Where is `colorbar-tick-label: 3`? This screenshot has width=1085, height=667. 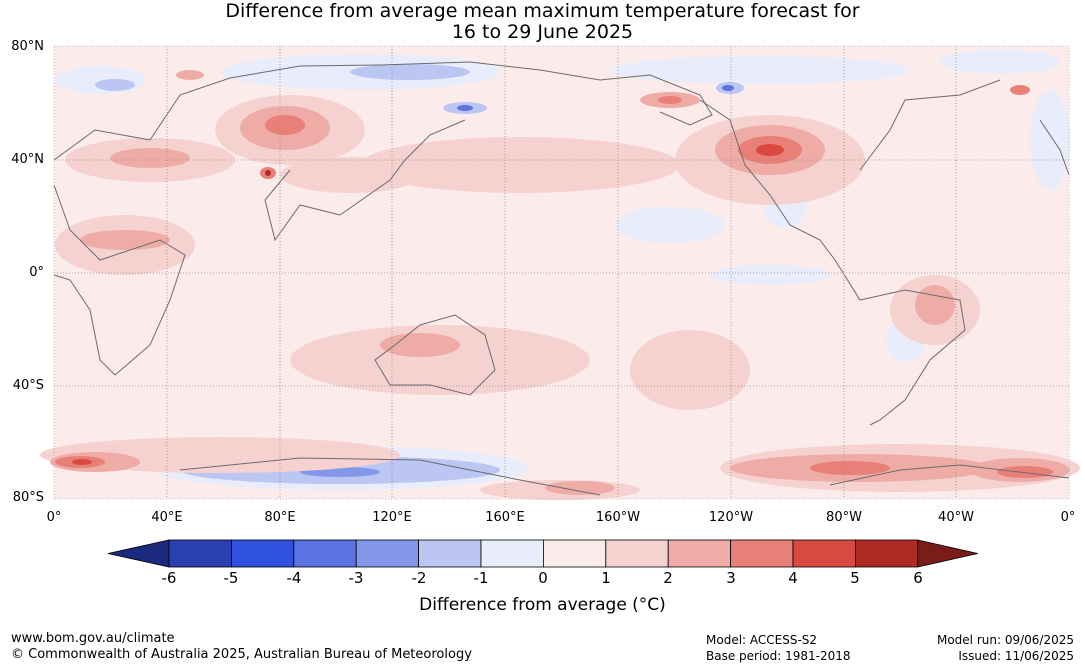
colorbar-tick-label: 3 is located at coordinates (731, 578).